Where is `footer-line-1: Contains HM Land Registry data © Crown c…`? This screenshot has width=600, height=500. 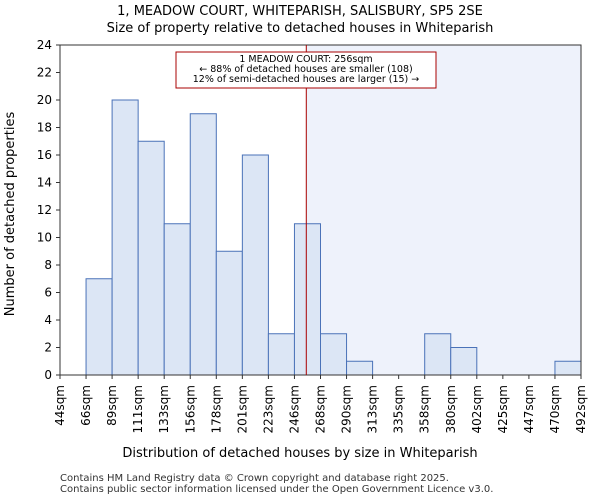 footer-line-1: Contains HM Land Registry data © Crown c… is located at coordinates (254, 478).